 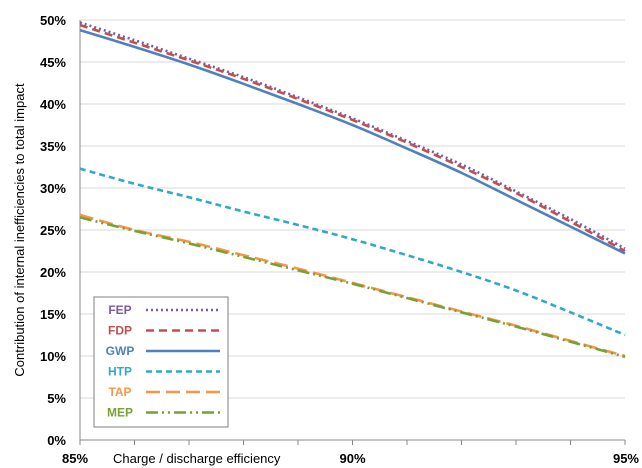 What do you see at coordinates (626, 458) in the screenshot?
I see `x-tick-label: 95%` at bounding box center [626, 458].